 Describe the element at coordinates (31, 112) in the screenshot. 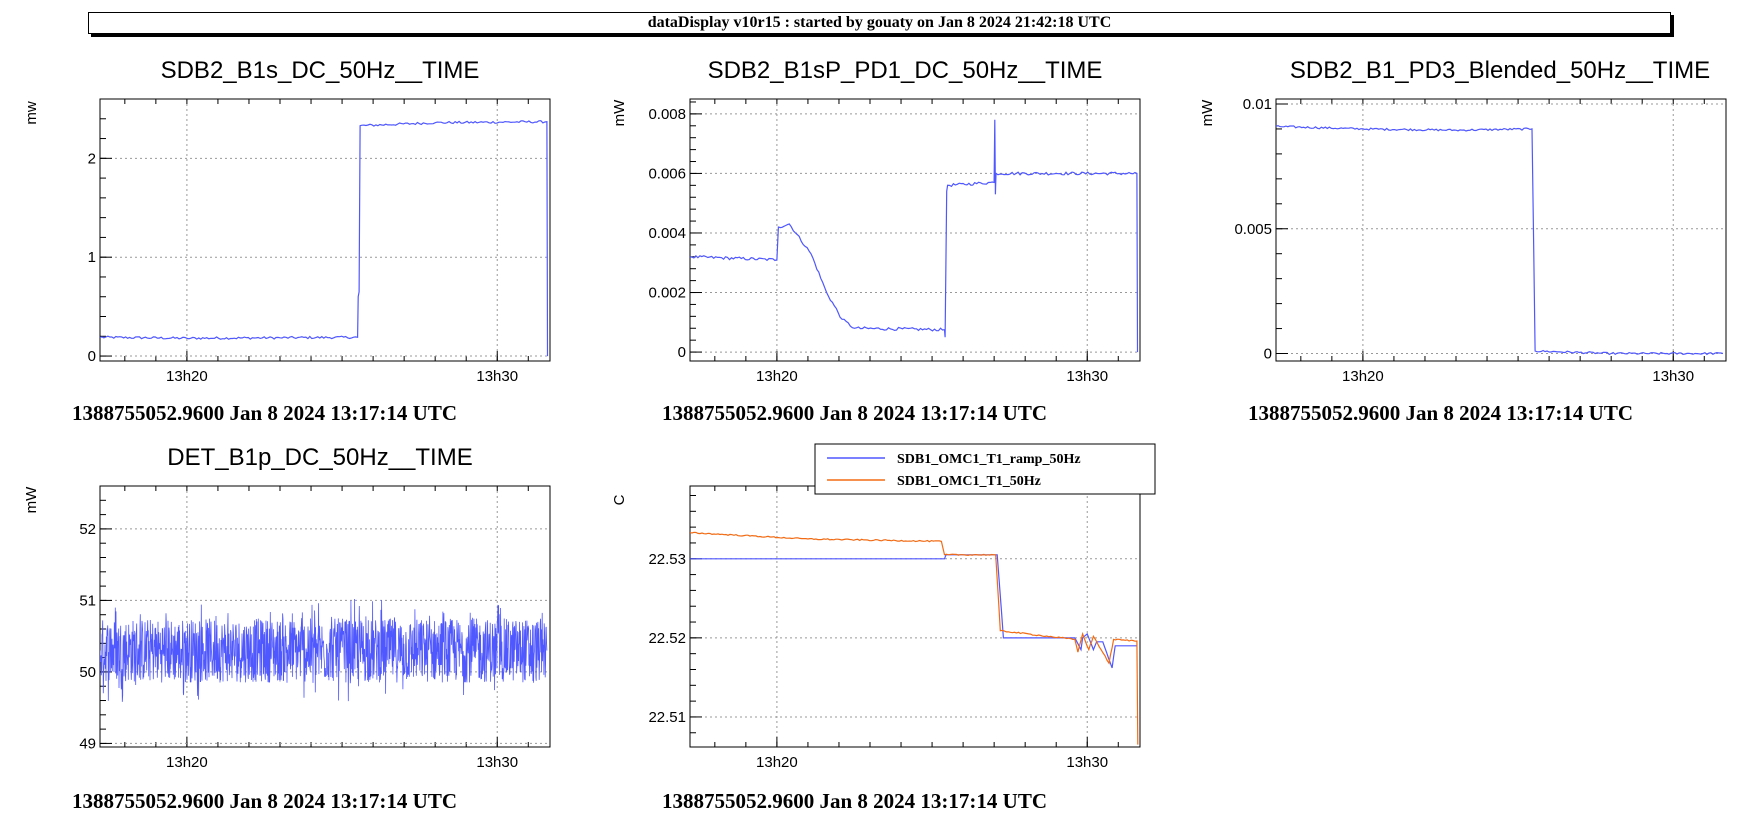

I see `y-axis-label: mw` at that location.